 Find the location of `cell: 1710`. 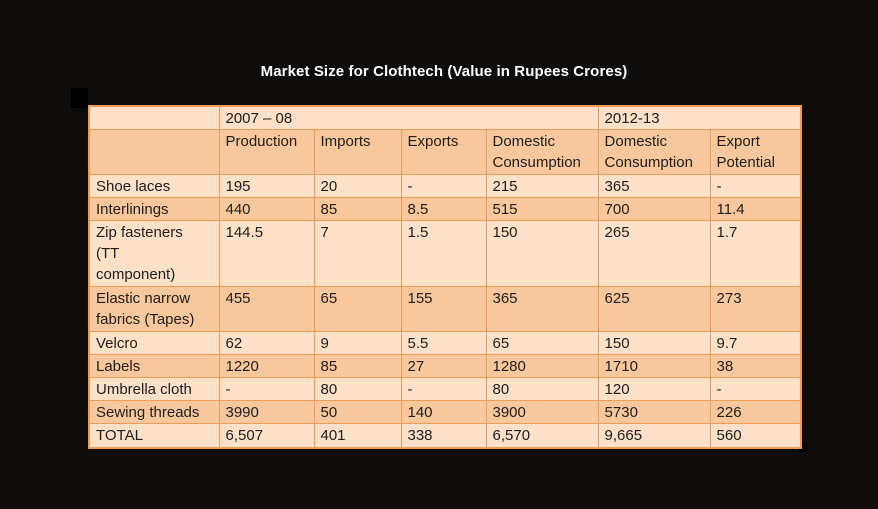

cell: 1710 is located at coordinates (654, 366).